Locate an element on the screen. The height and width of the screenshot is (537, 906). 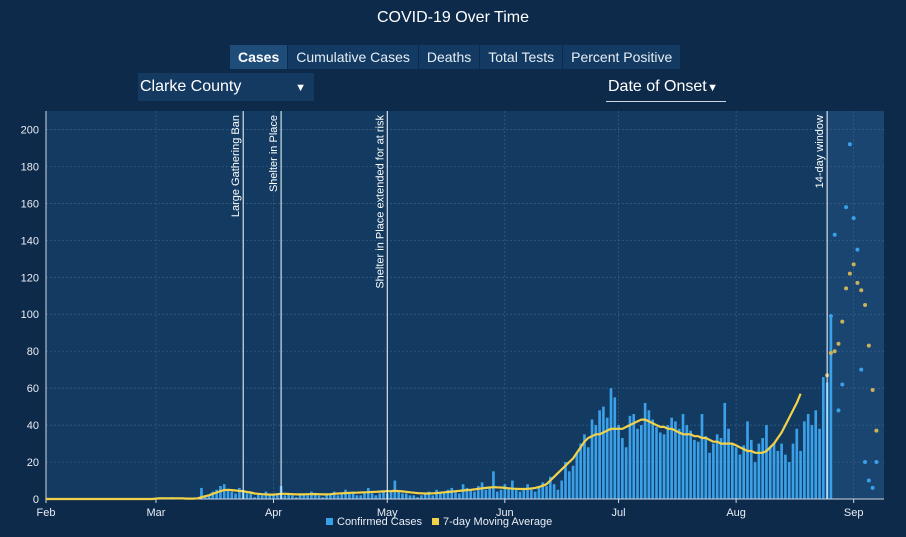
chart-title: COVID-19 Over Time is located at coordinates (453, 17).